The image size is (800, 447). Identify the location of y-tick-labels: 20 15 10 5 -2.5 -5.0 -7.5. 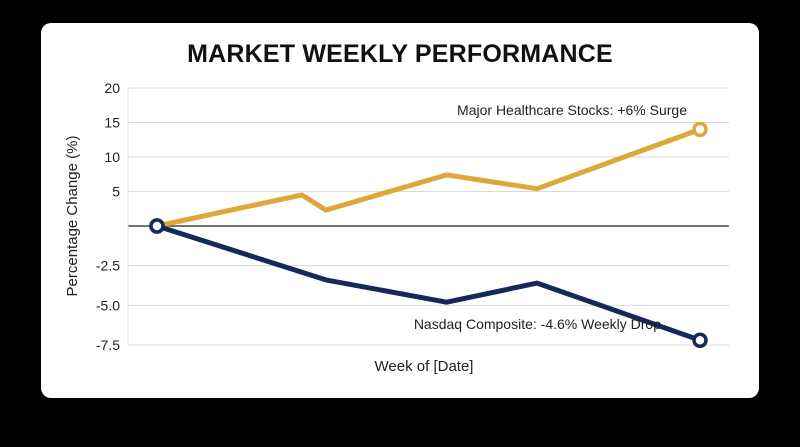
(108, 216).